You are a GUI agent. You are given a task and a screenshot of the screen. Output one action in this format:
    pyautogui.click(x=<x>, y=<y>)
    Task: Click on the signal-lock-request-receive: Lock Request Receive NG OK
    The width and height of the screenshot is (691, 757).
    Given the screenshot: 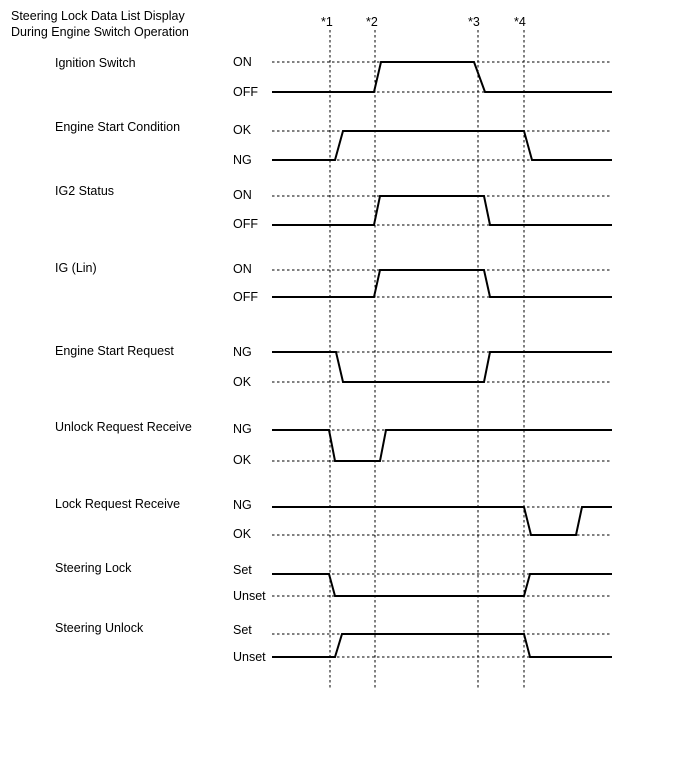 What is the action you would take?
    pyautogui.click(x=333, y=519)
    